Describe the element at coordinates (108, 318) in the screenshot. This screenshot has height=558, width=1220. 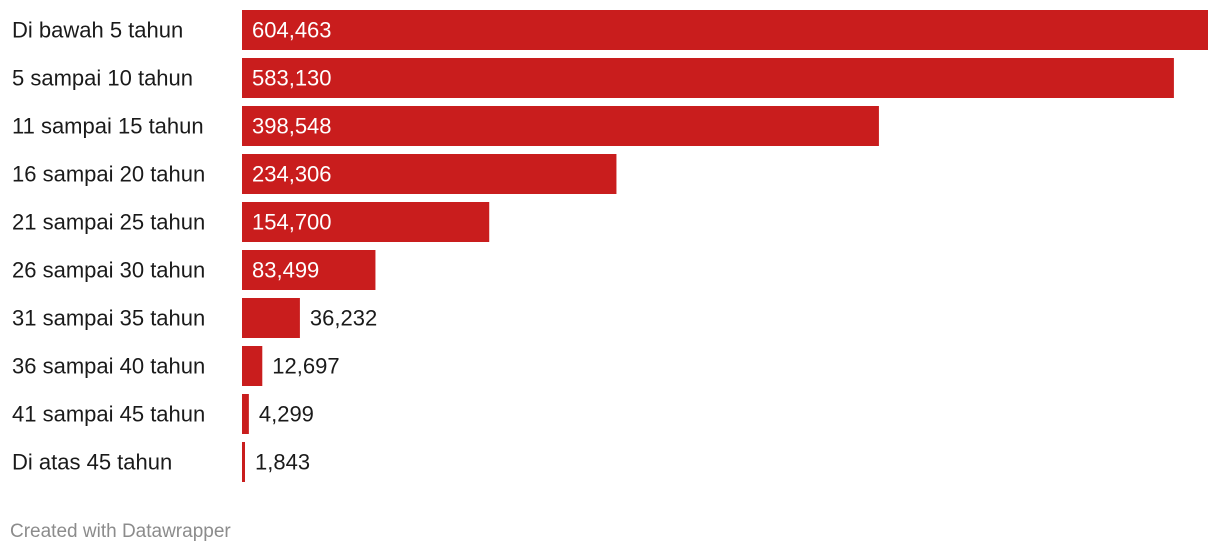
I see `category-label: 31 sampai 35 tahun` at that location.